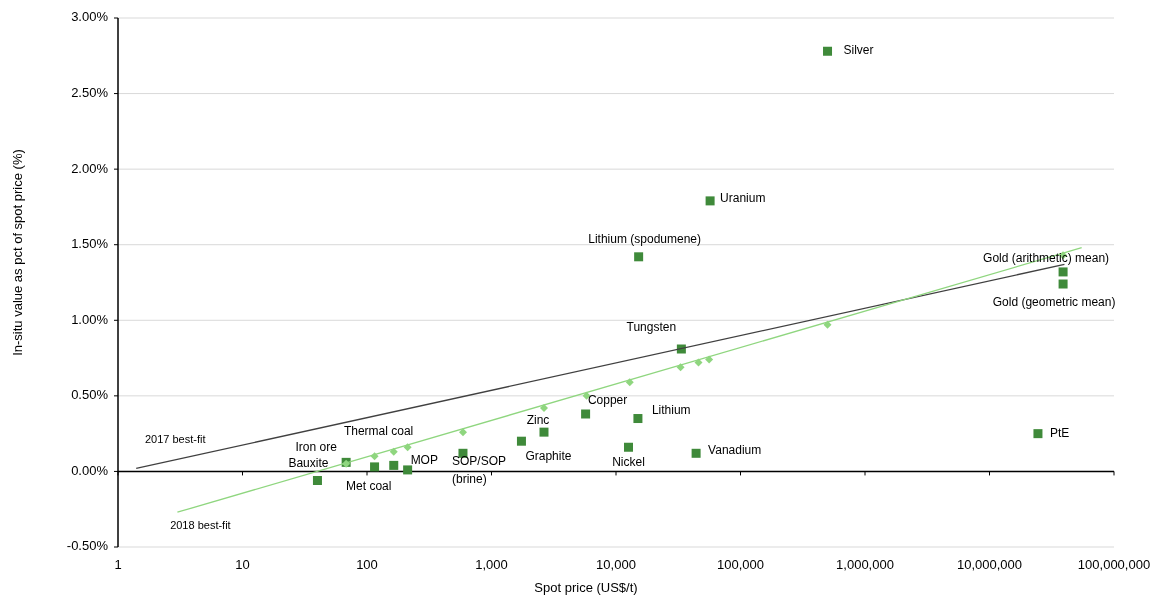  What do you see at coordinates (17, 252) in the screenshot?
I see `y-axis-title: In-situ value as pct of spot price (%)` at bounding box center [17, 252].